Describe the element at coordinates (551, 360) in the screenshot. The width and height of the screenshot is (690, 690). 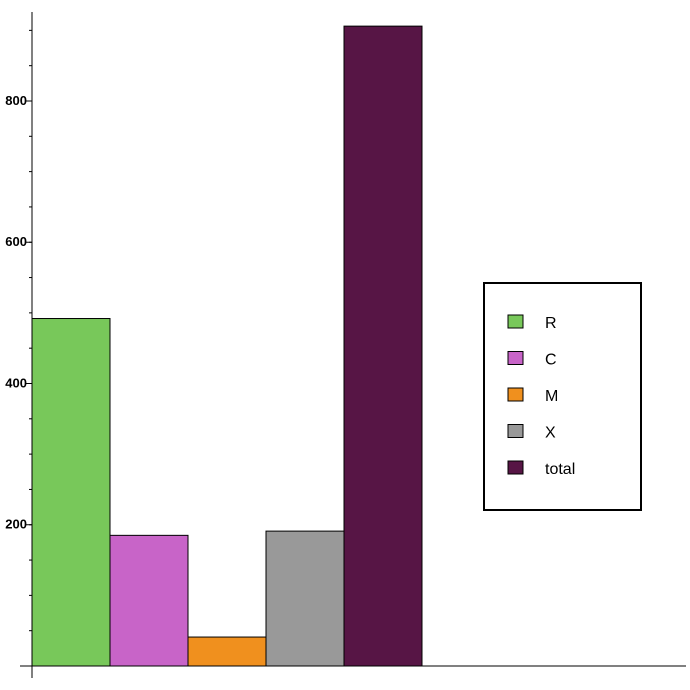
I see `legend-label-c: C` at that location.